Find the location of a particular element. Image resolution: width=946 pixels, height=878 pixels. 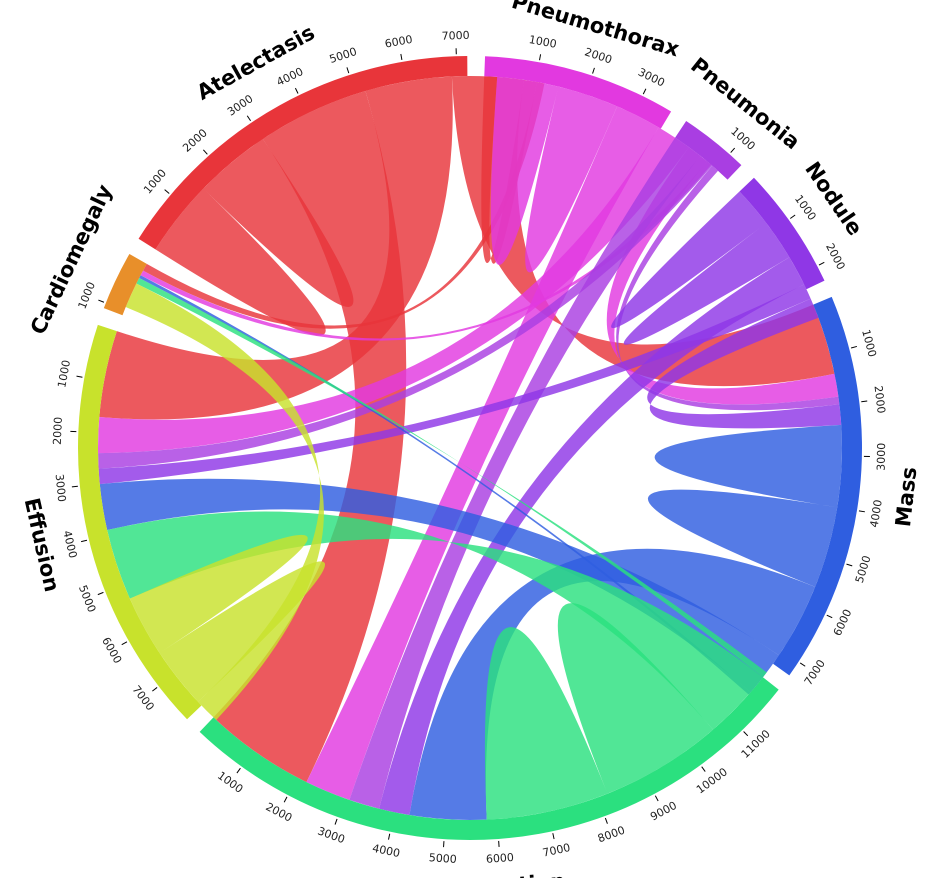

tick-label-effusion-1000: 1000 is located at coordinates (64, 374).